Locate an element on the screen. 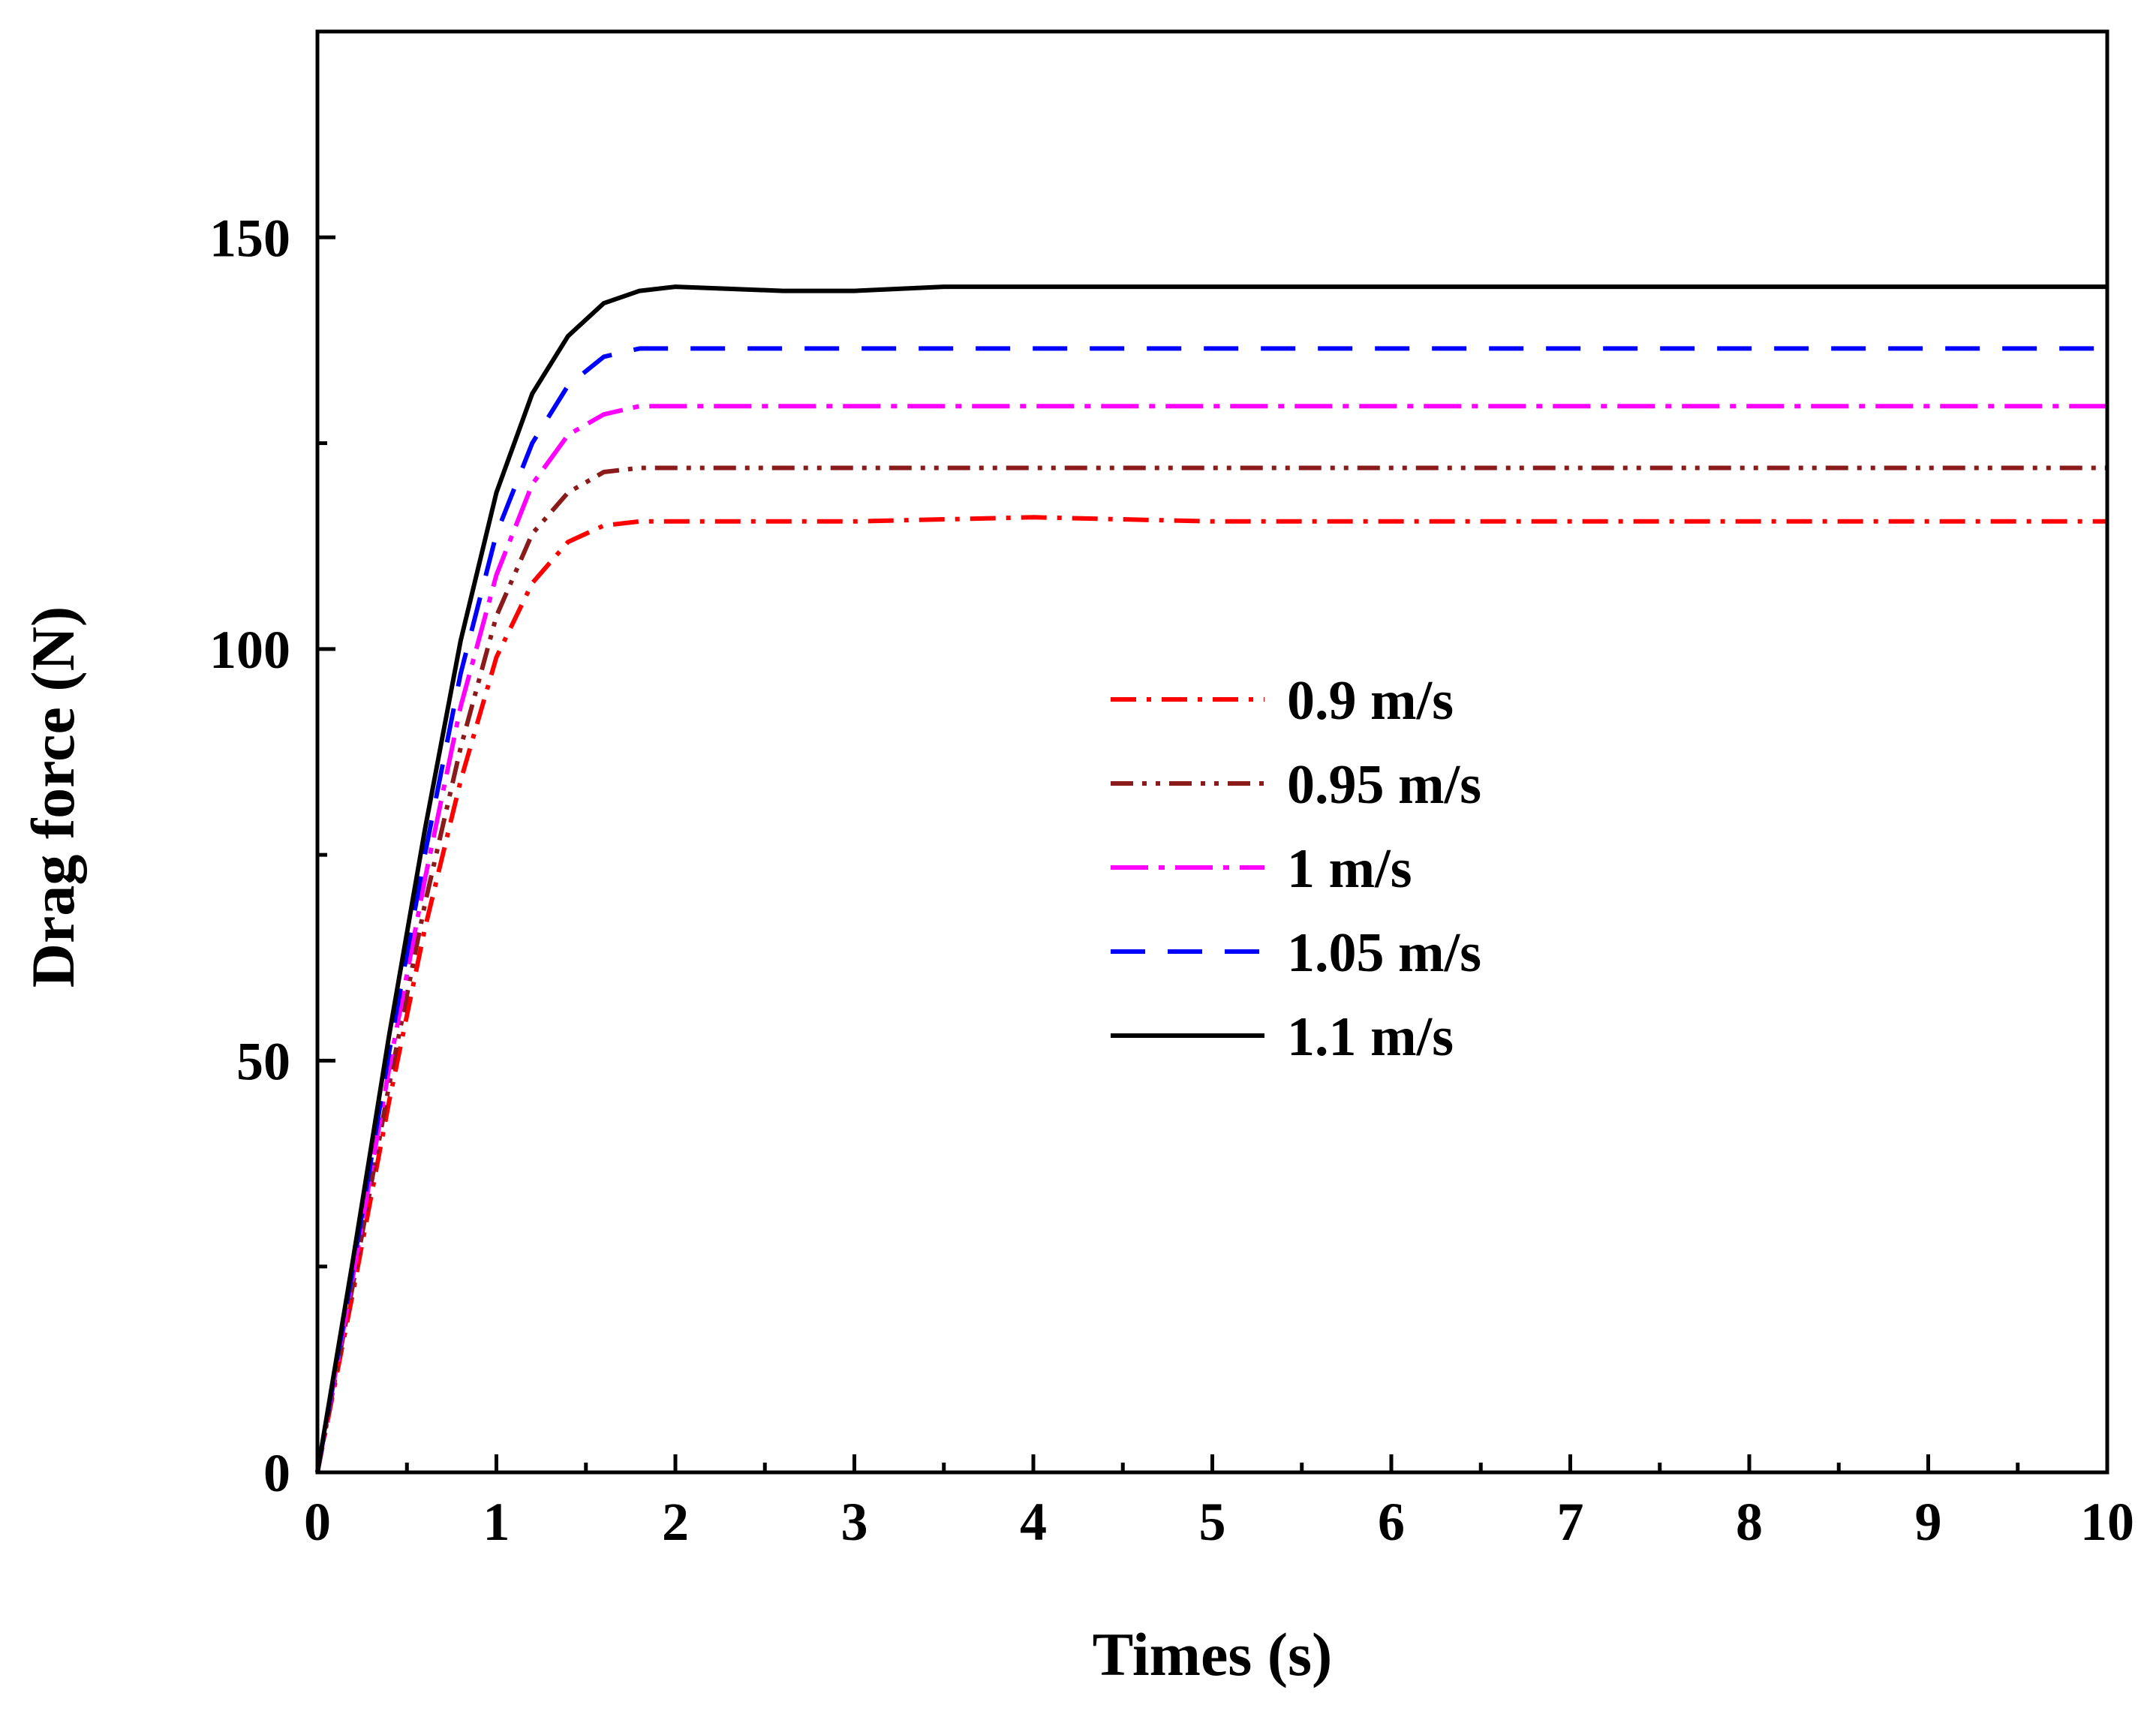 Image resolution: width=2156 pixels, height=1711 pixels. y-tick-label: 100 is located at coordinates (249, 650).